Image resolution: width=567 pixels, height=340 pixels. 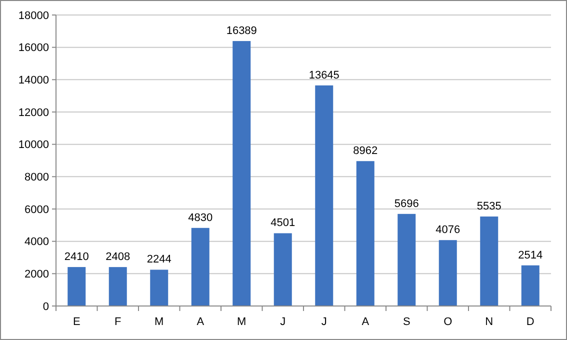 What do you see at coordinates (76, 257) in the screenshot?
I see `data-label: 2410` at bounding box center [76, 257].